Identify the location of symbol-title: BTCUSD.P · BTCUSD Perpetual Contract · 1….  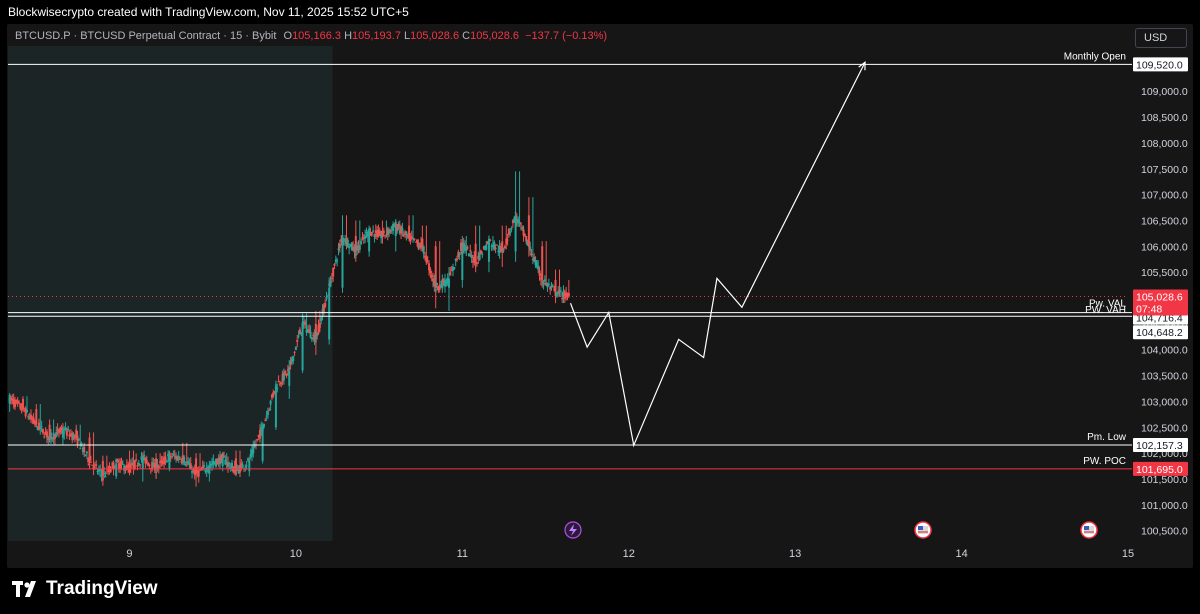
(146, 36).